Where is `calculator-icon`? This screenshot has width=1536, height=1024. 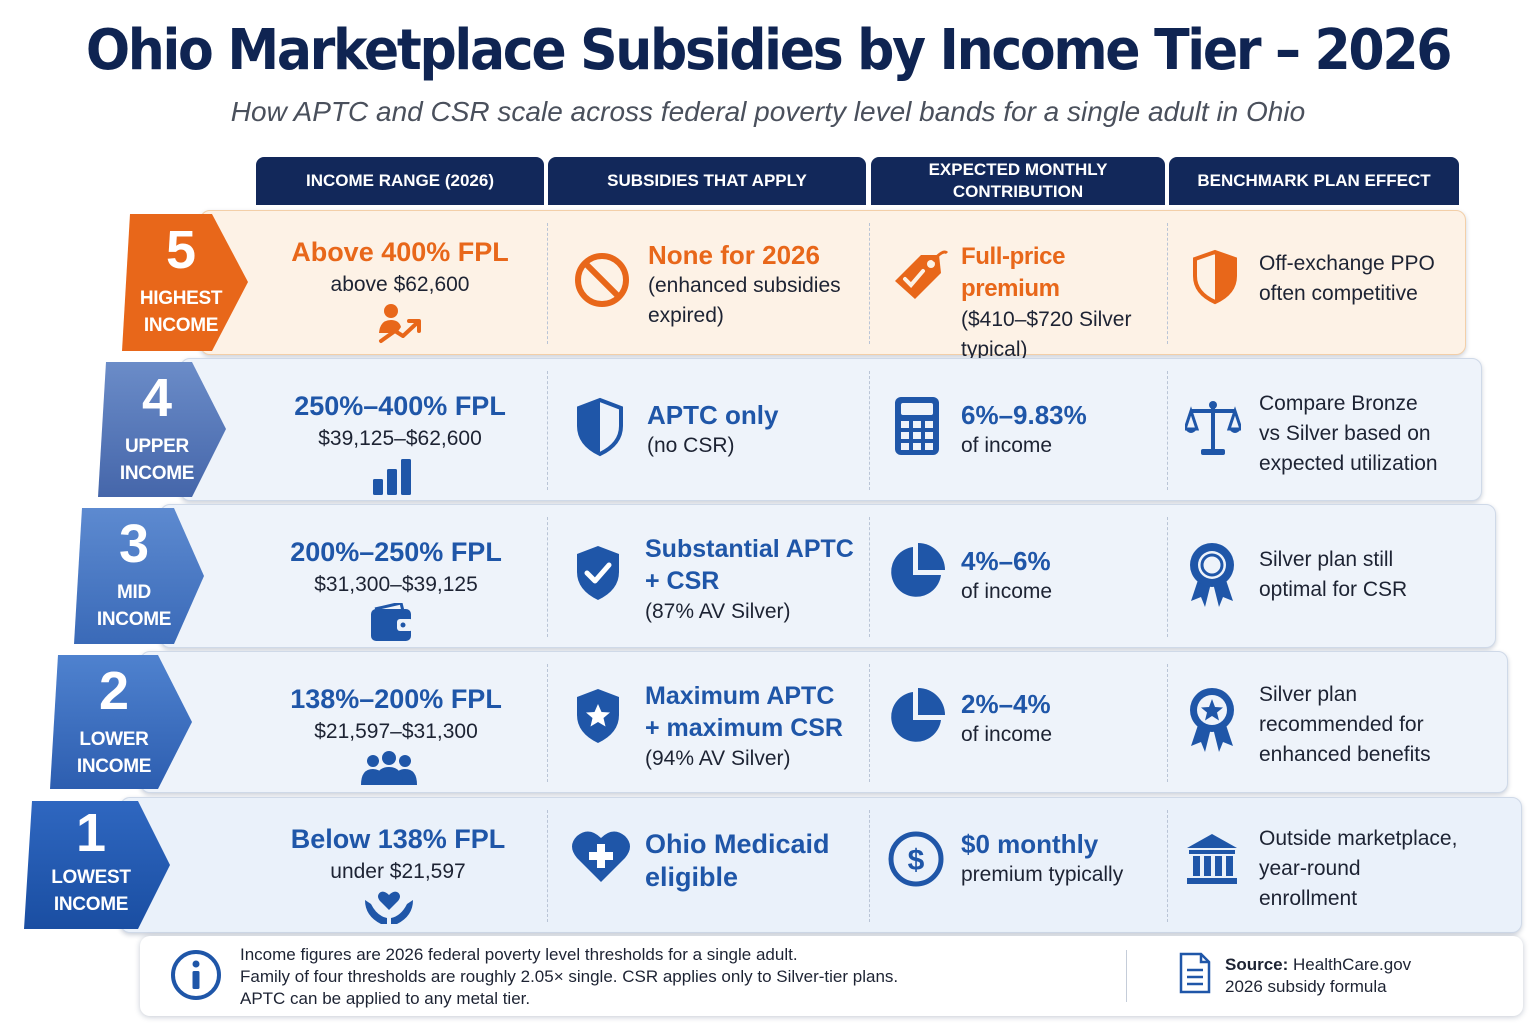 calculator-icon is located at coordinates (917, 428).